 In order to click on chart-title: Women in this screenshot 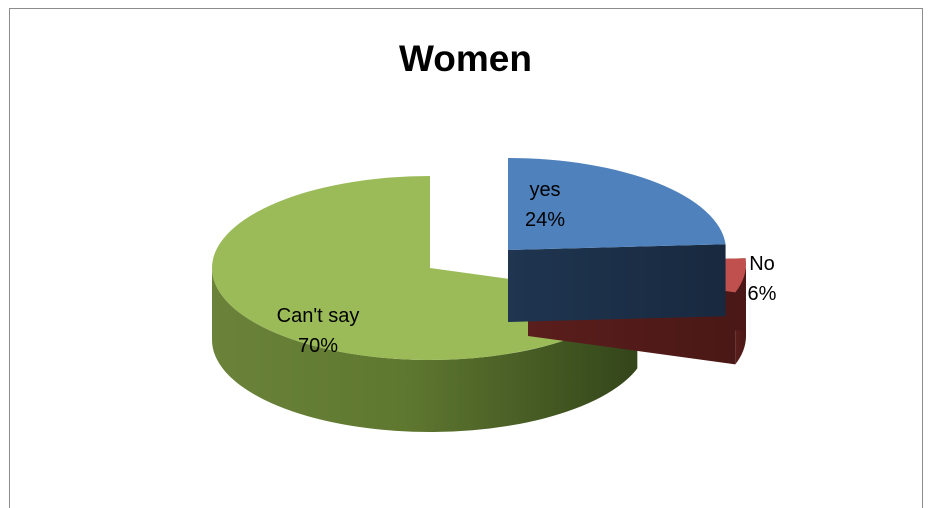, I will do `click(465, 58)`.